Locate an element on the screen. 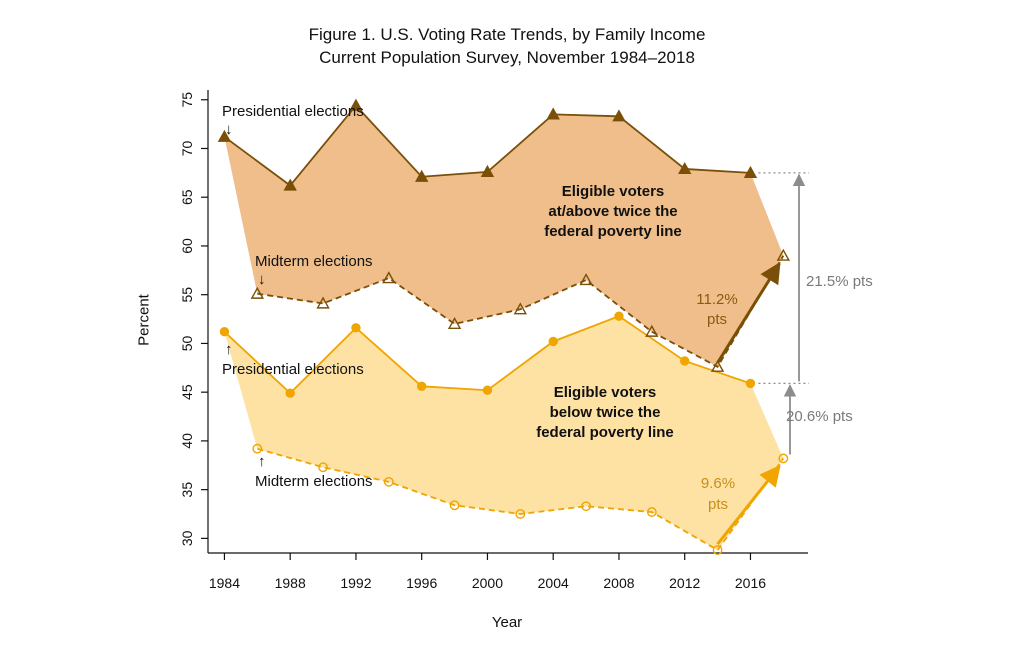 The width and height of the screenshot is (1024, 658). point-low_pres-2012 is located at coordinates (685, 361).